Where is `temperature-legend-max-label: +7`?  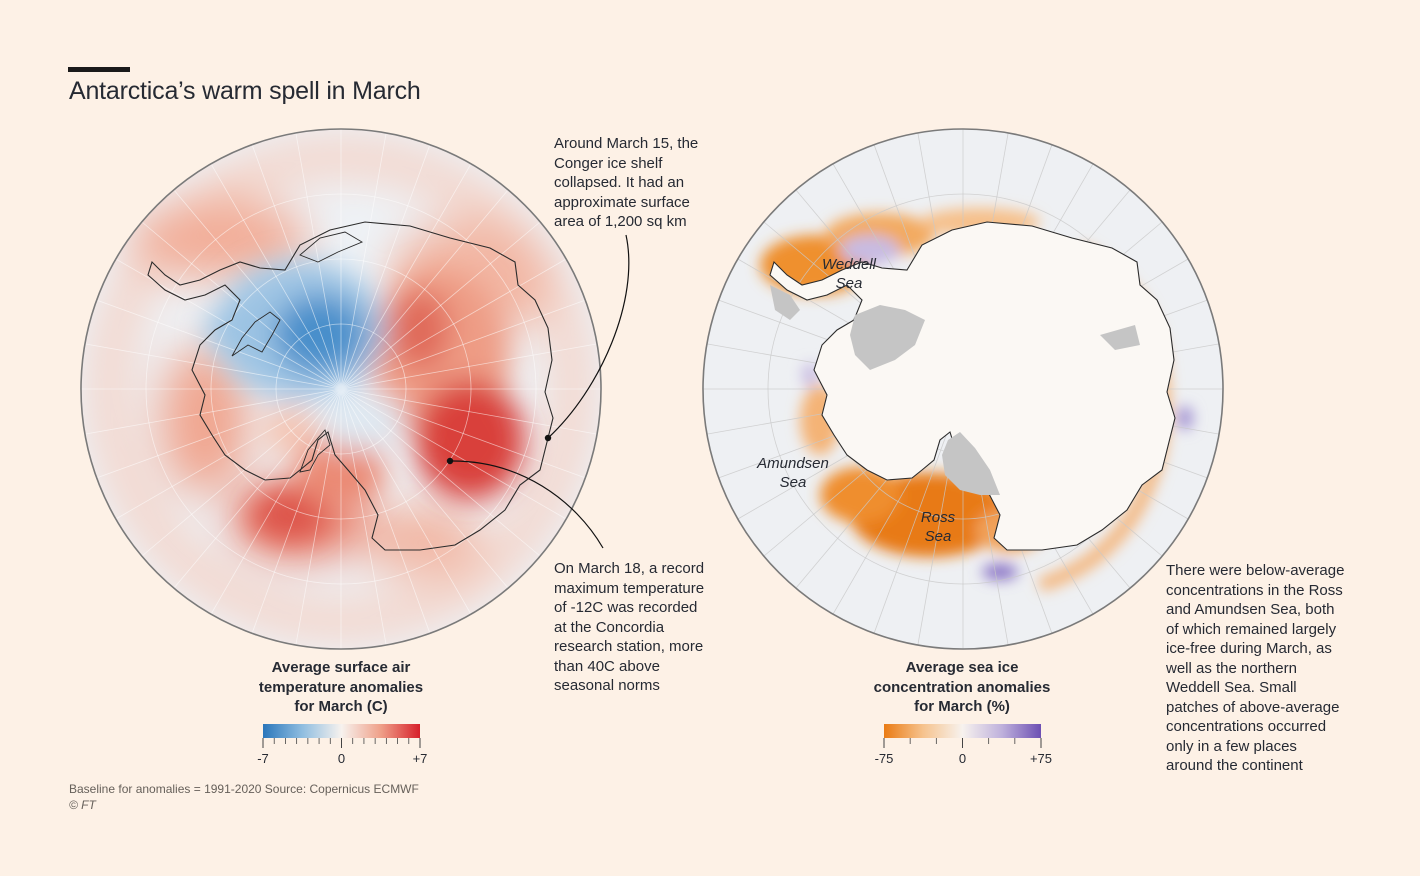
temperature-legend-max-label: +7 is located at coordinates (420, 758).